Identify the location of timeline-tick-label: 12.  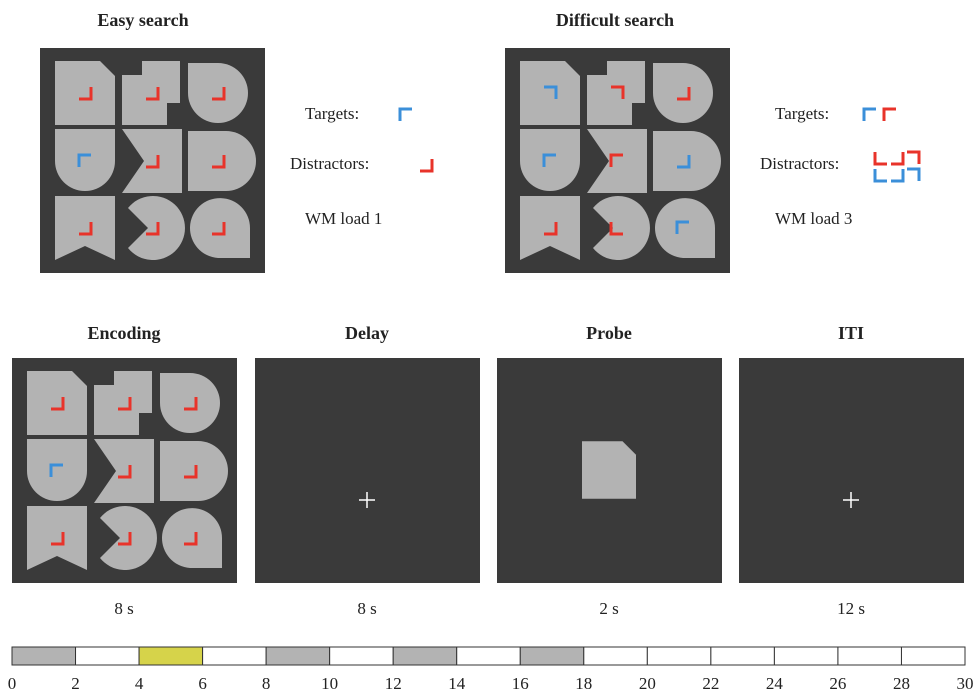
(393, 683).